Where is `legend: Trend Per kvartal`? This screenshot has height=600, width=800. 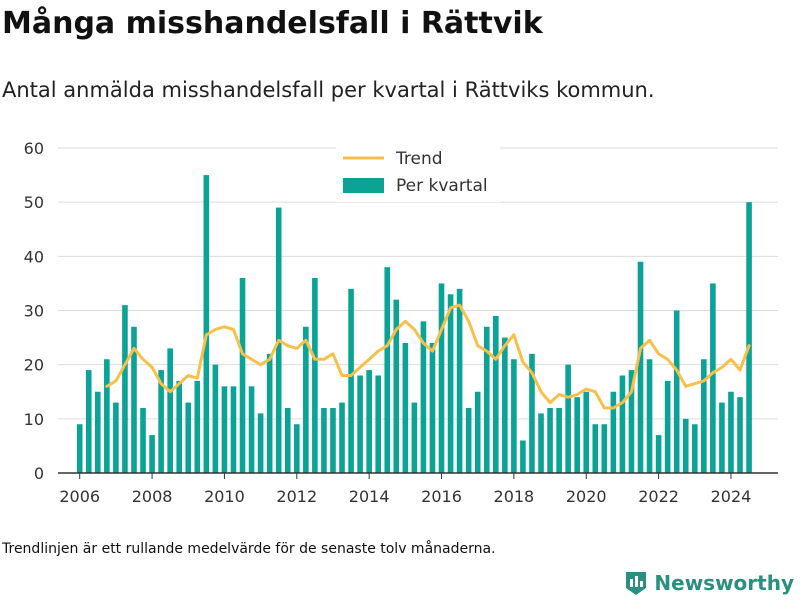
legend: Trend Per kvartal is located at coordinates (418, 174).